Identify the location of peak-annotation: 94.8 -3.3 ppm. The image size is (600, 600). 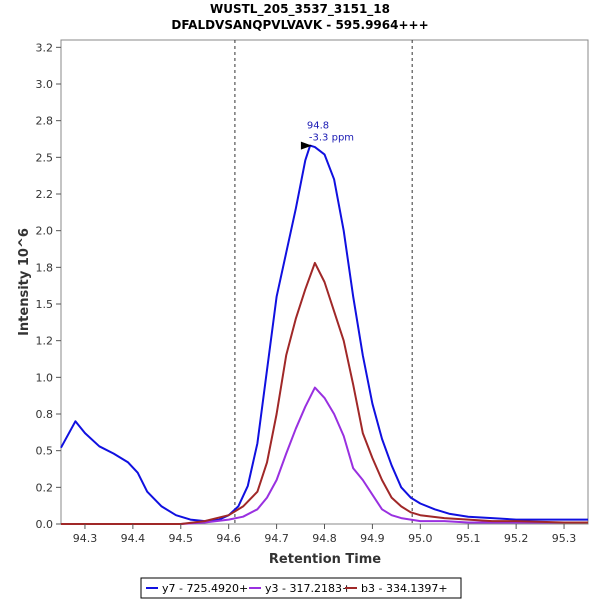
(327, 135).